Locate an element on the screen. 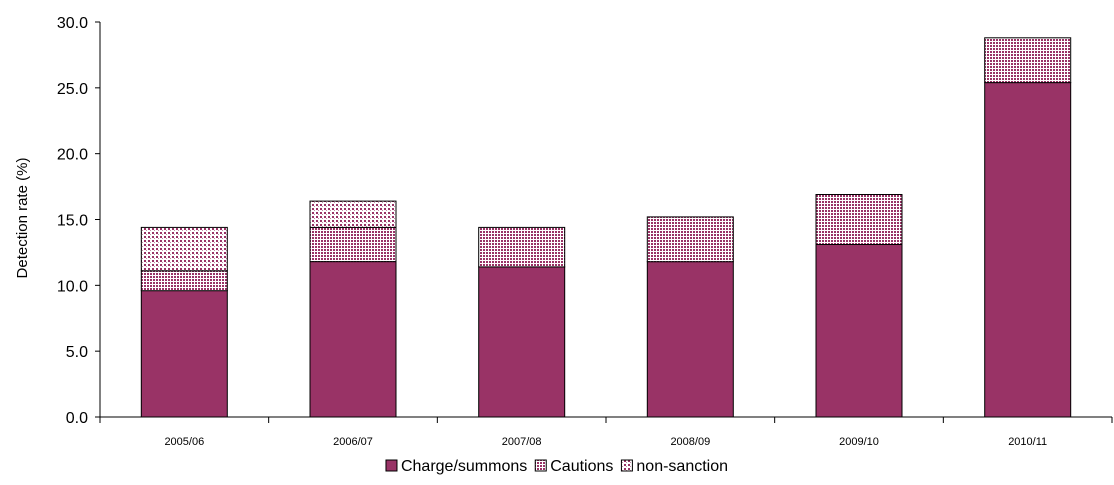  x-tick-label: 2008/09 is located at coordinates (690, 442).